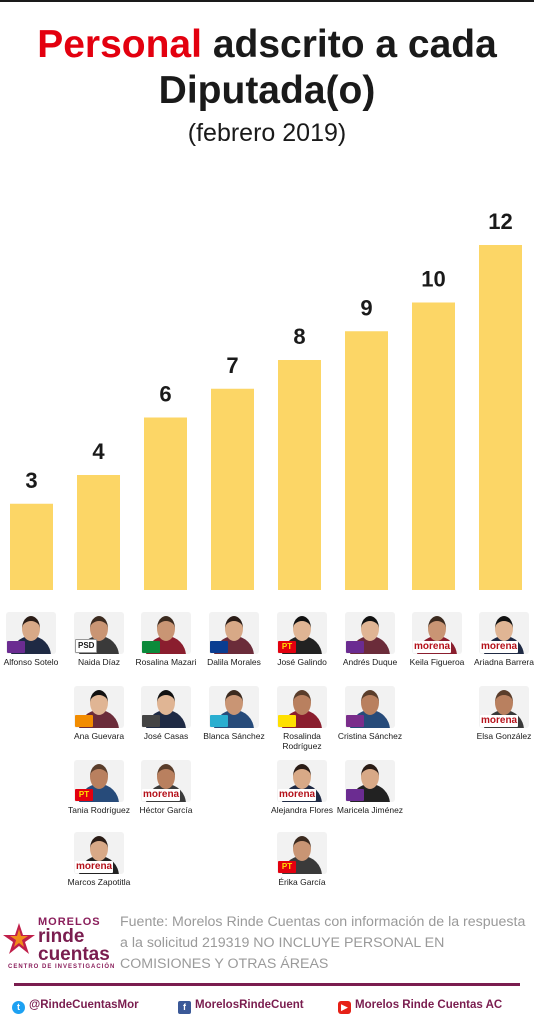  What do you see at coordinates (267, 90) in the screenshot?
I see `title-line-2: Diputada(o)` at bounding box center [267, 90].